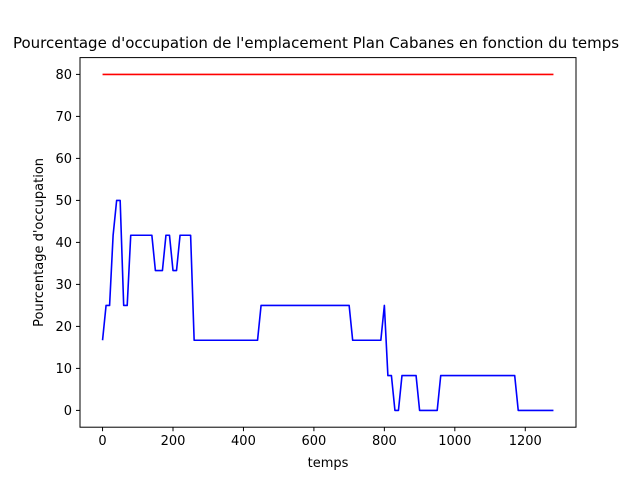 The height and width of the screenshot is (480, 640). I want to click on x-axis-label: temps, so click(328, 463).